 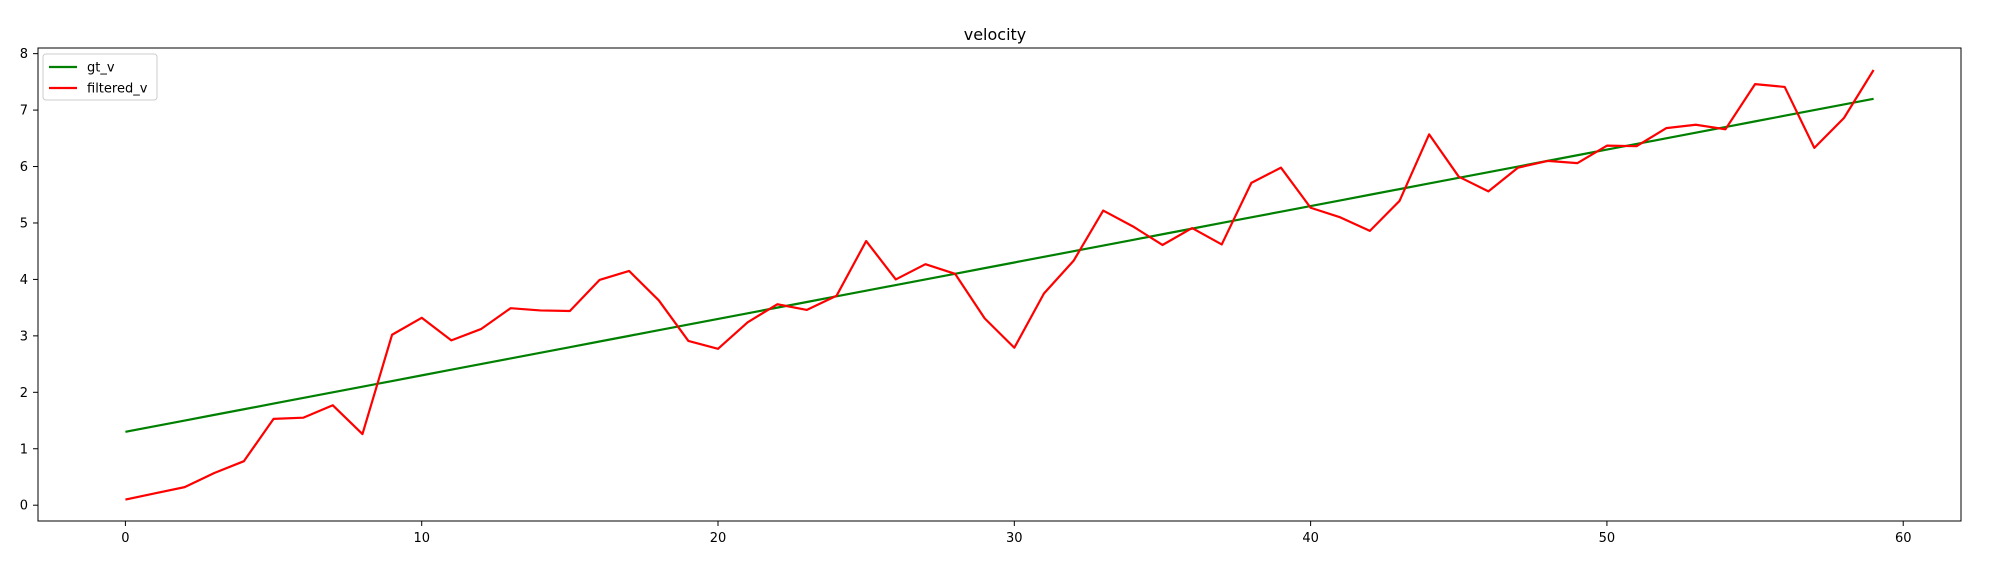 I want to click on x-tick-label: 20, so click(x=718, y=538).